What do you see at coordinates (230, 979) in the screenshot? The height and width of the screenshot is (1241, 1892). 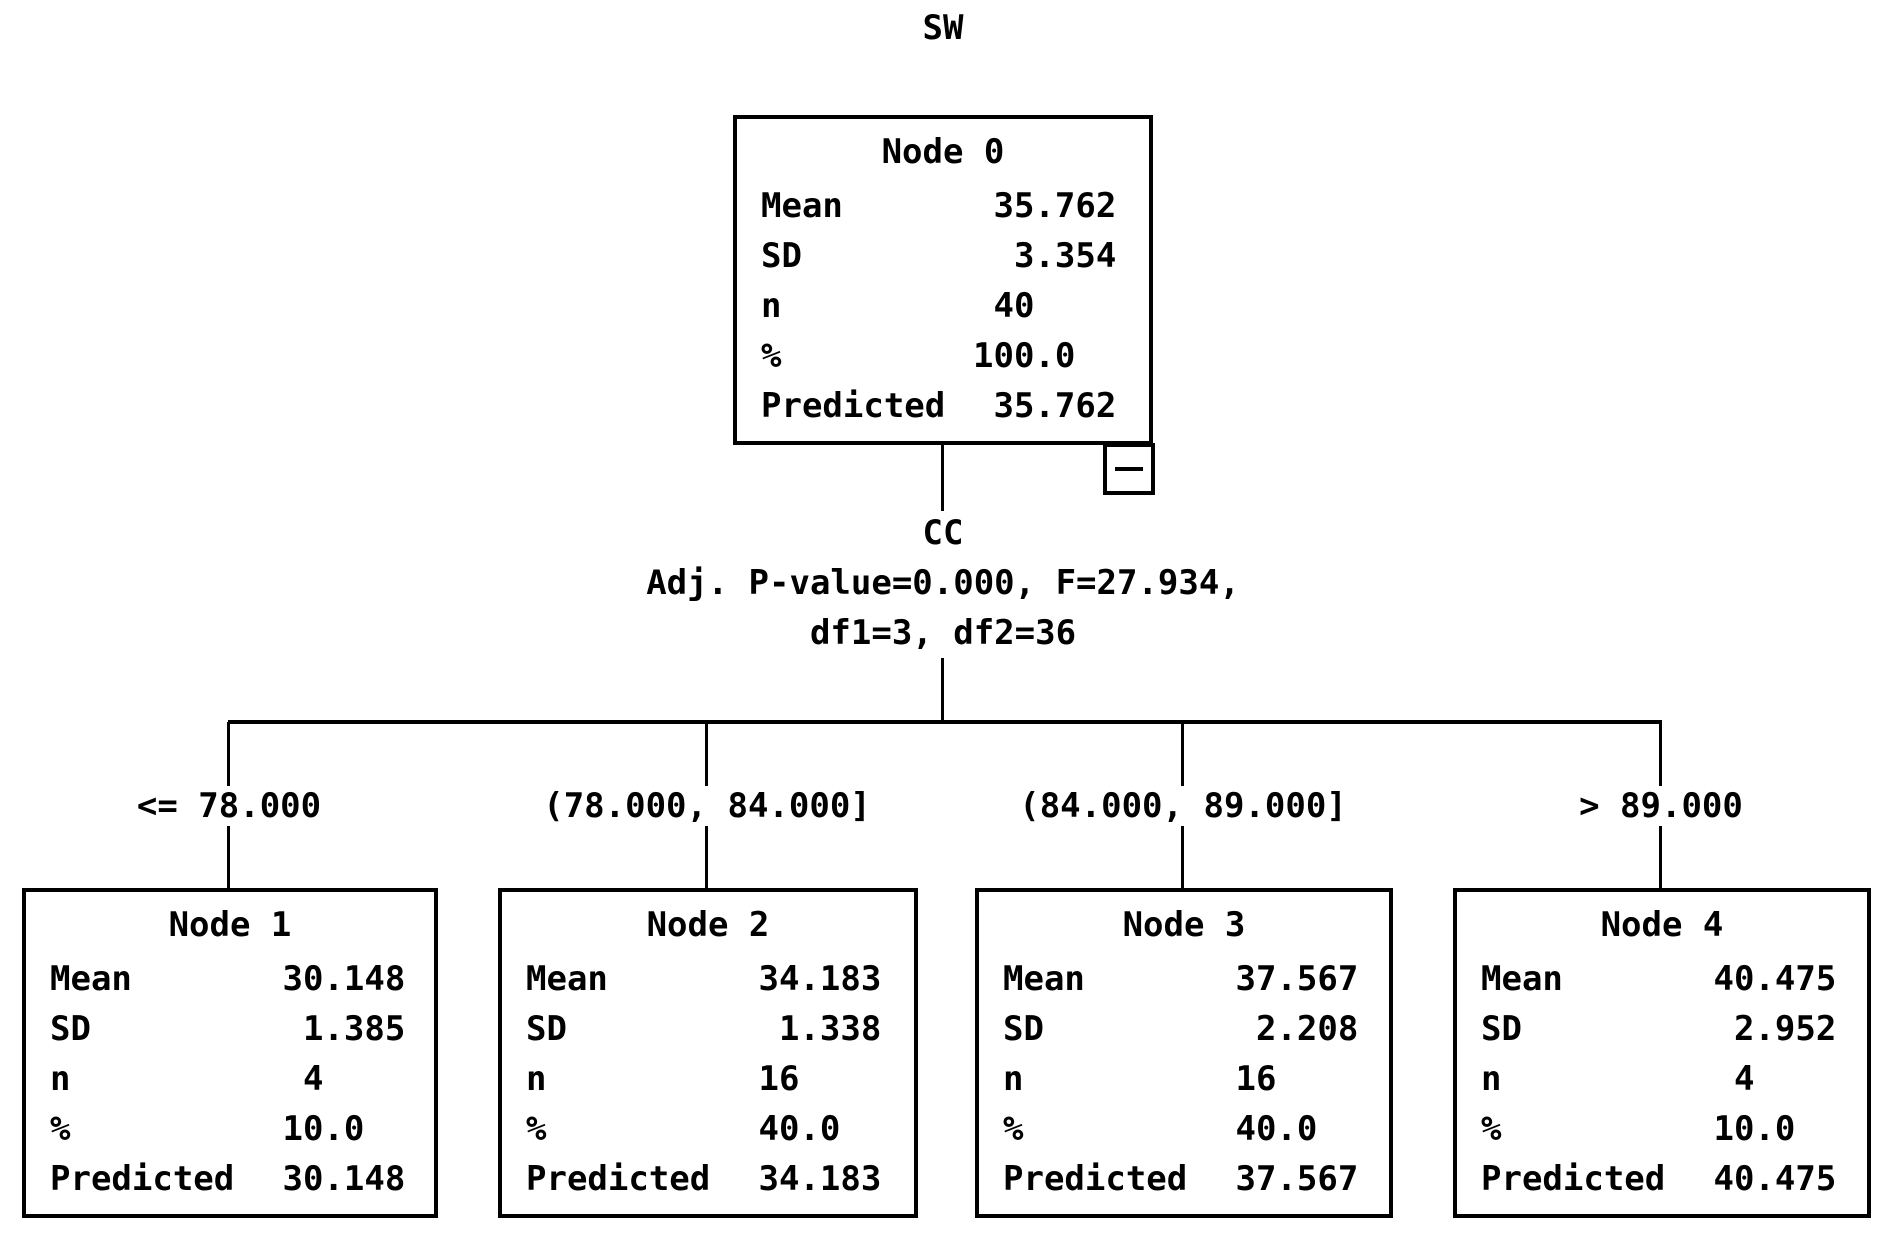 I see `stat-row: Mean 30.148` at bounding box center [230, 979].